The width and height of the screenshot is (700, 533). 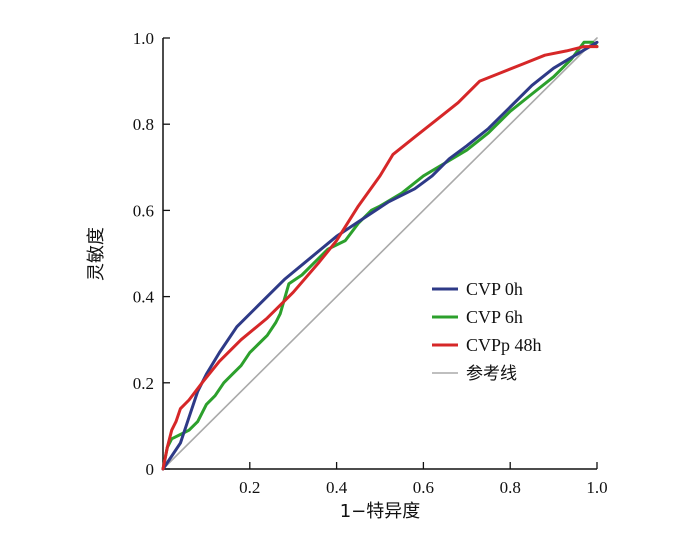 What do you see at coordinates (143, 383) in the screenshot?
I see `y-tick-label: 0.2` at bounding box center [143, 383].